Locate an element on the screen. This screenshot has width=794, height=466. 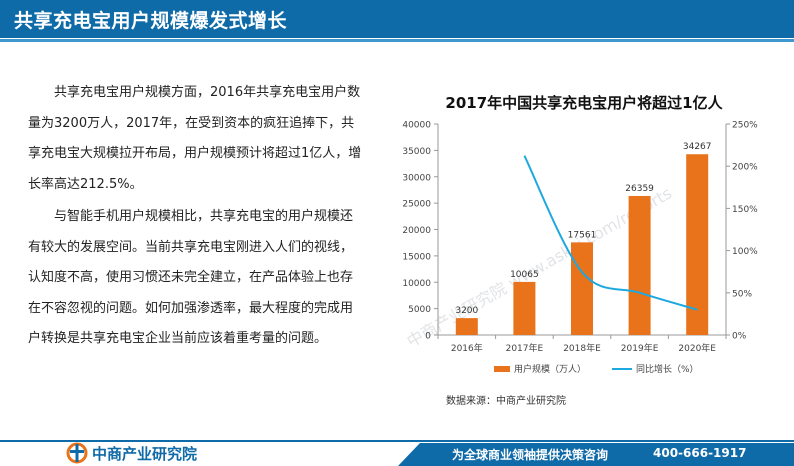
y-right-tick-label: 0% is located at coordinates (739, 337).